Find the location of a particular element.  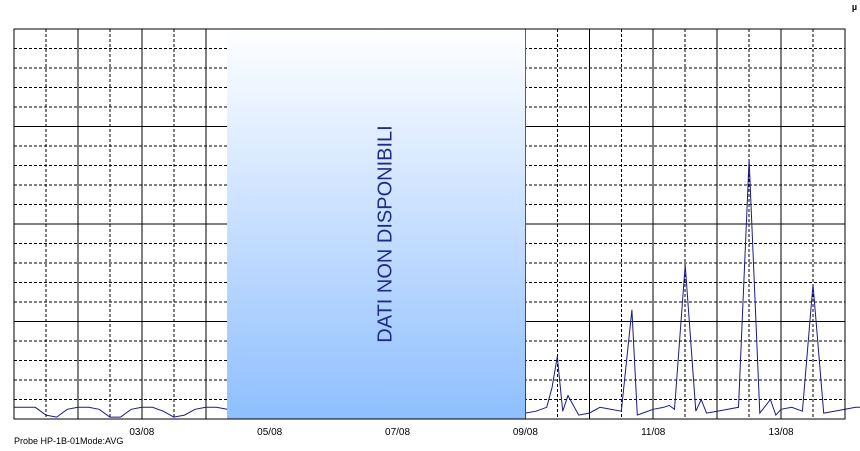

x-tick-label: 13/08 is located at coordinates (781, 432).